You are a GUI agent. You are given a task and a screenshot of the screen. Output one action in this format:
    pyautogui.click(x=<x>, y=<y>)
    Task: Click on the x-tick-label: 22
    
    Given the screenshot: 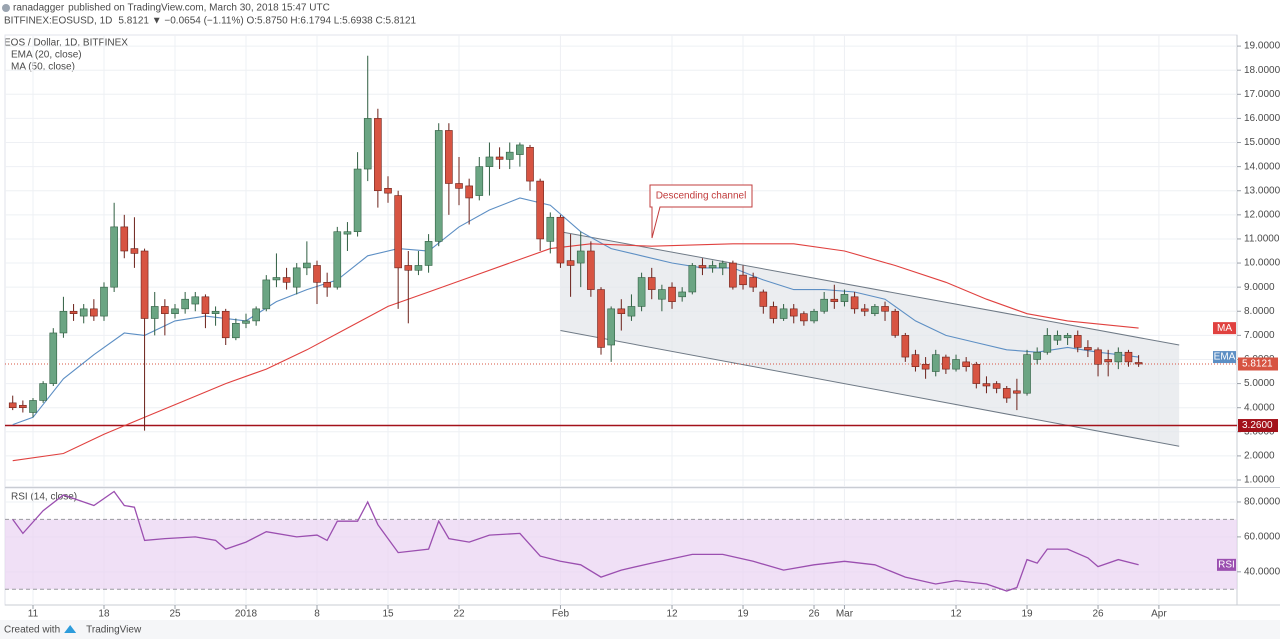 What is the action you would take?
    pyautogui.click(x=459, y=614)
    